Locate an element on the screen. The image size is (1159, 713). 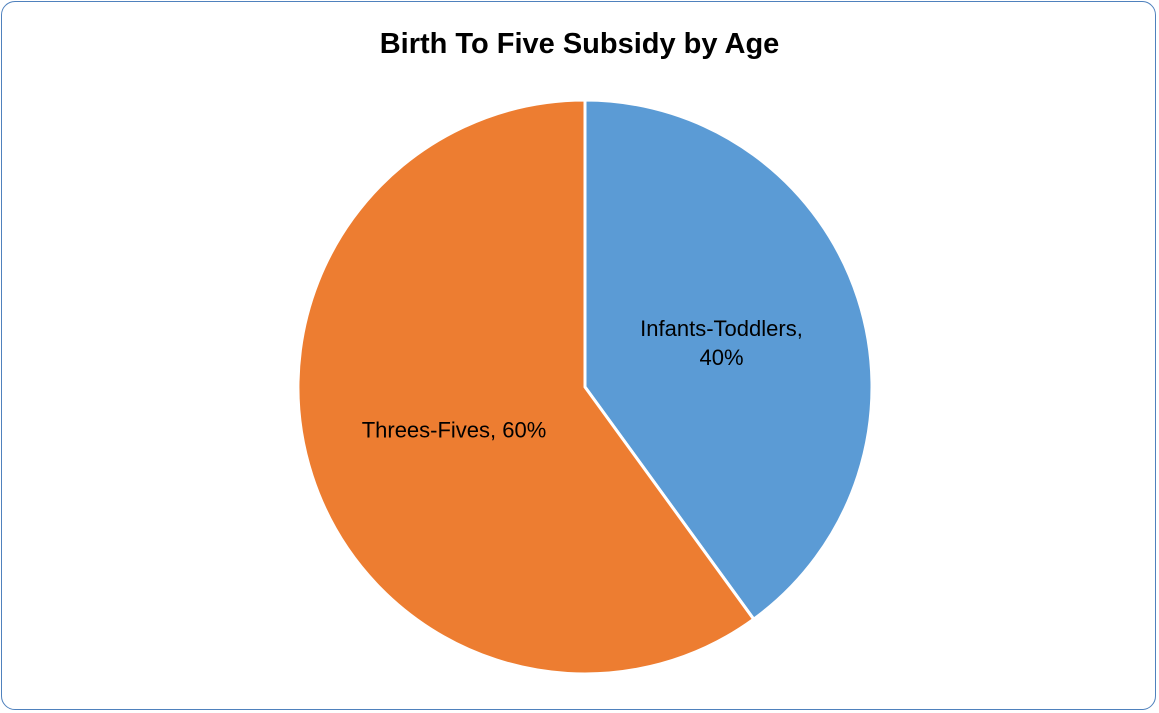
chart-title: Birth To Five Subsidy by Age is located at coordinates (579, 44).